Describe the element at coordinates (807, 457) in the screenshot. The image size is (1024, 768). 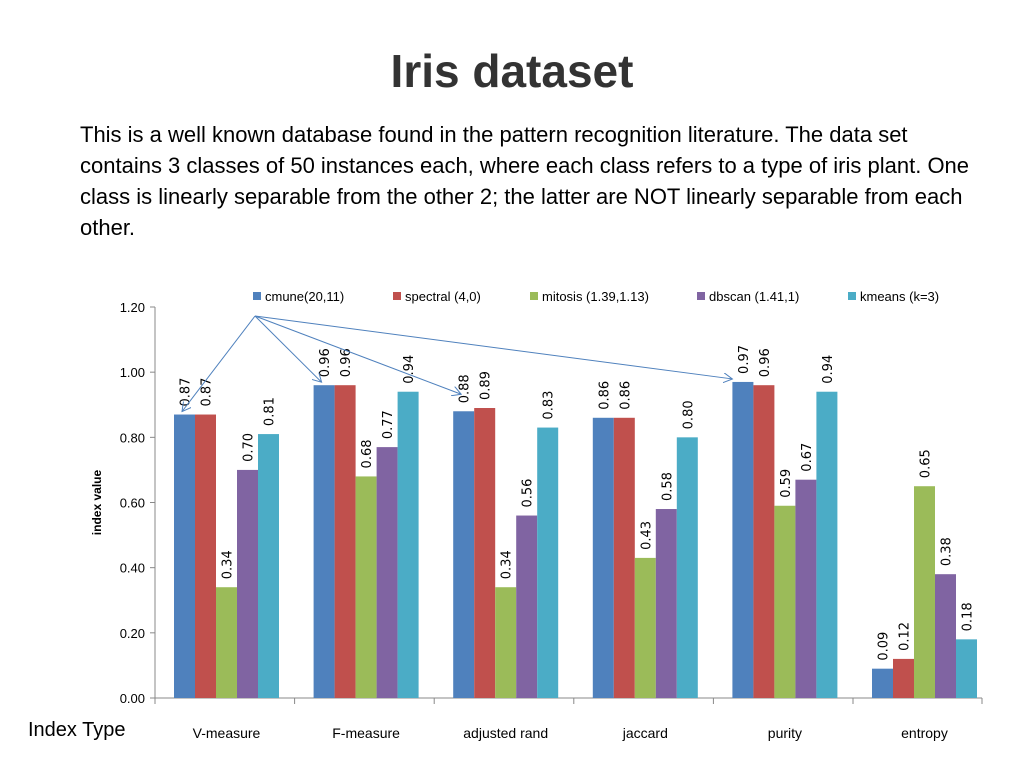
I see `data-label: 0.67` at that location.